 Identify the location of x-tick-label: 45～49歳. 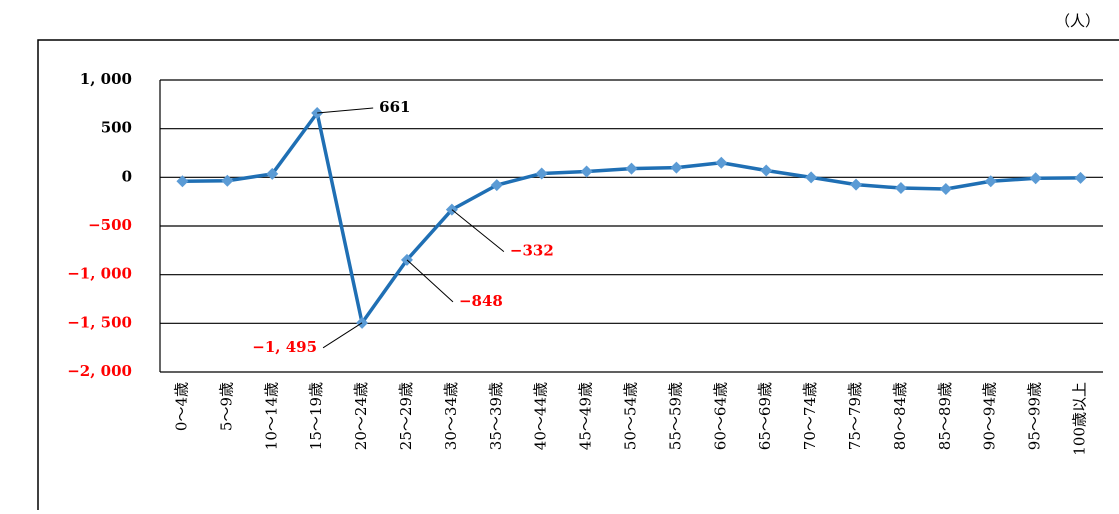
(586, 416).